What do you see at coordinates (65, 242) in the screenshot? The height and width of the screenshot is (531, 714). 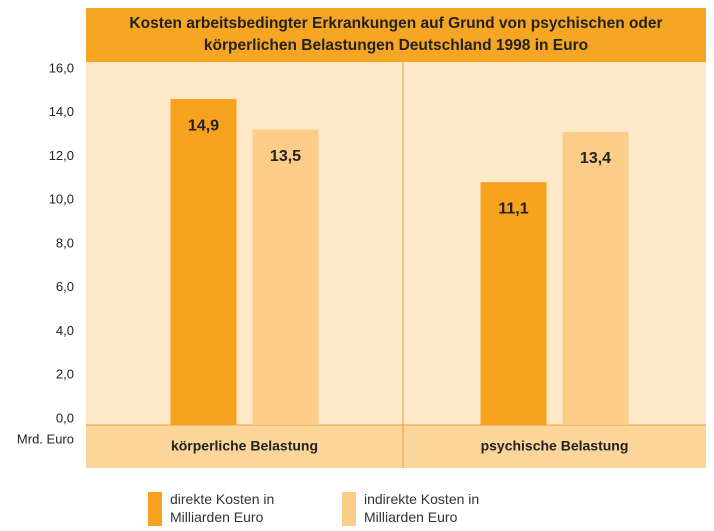 I see `y-tick-label: 8,0` at bounding box center [65, 242].